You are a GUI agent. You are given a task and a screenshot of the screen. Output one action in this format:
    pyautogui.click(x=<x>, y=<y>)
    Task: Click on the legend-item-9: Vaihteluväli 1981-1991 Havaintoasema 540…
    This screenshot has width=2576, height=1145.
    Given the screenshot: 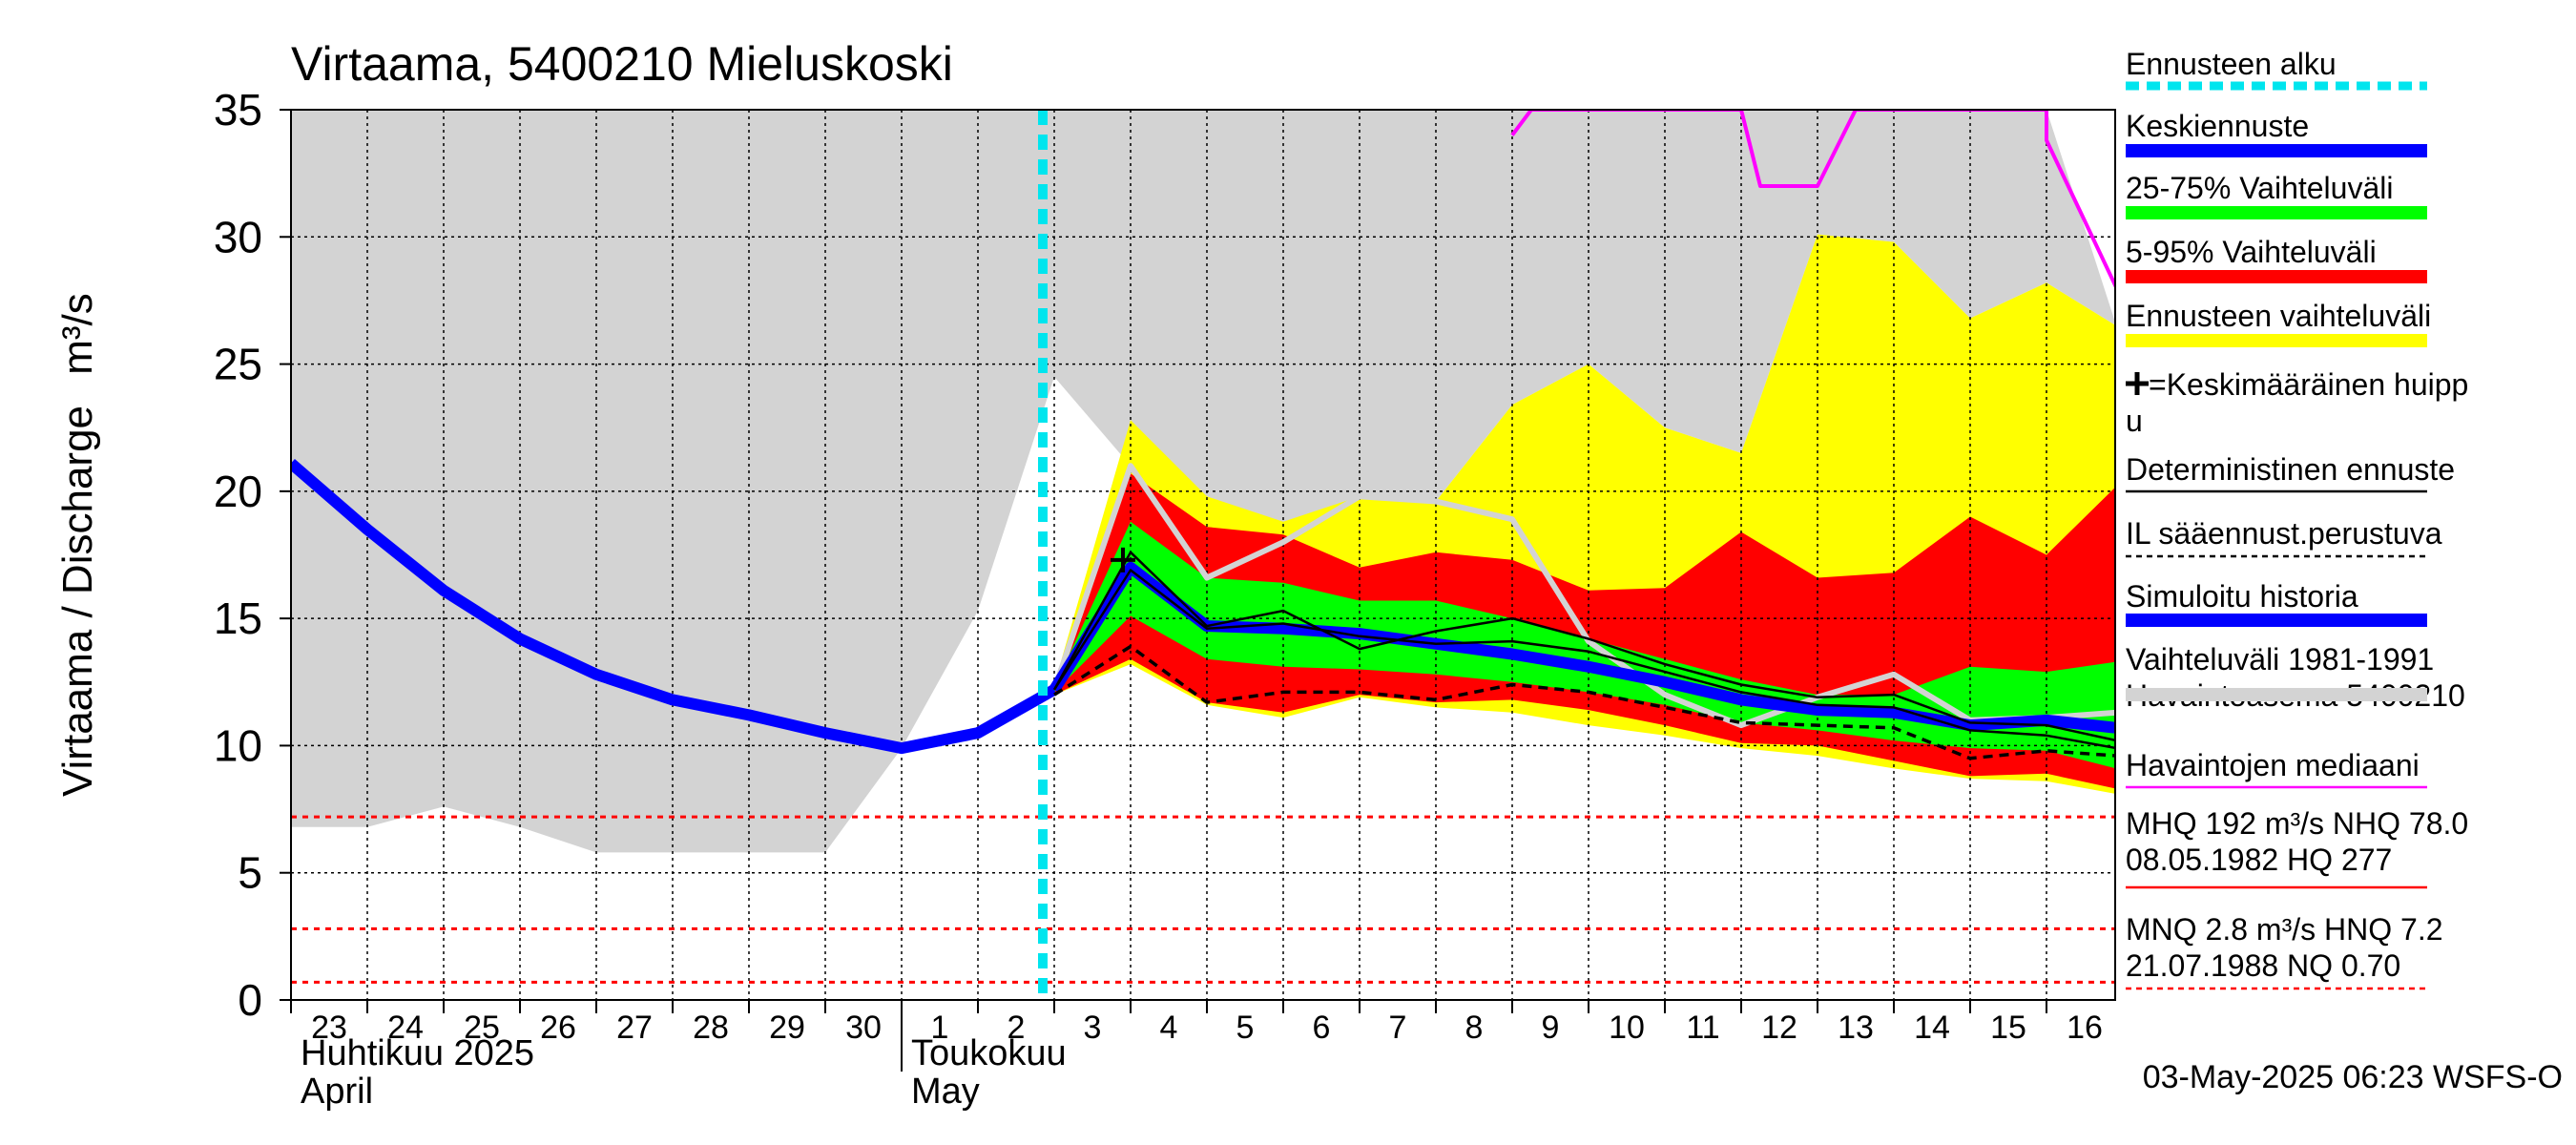 What is the action you would take?
    pyautogui.click(x=2295, y=678)
    